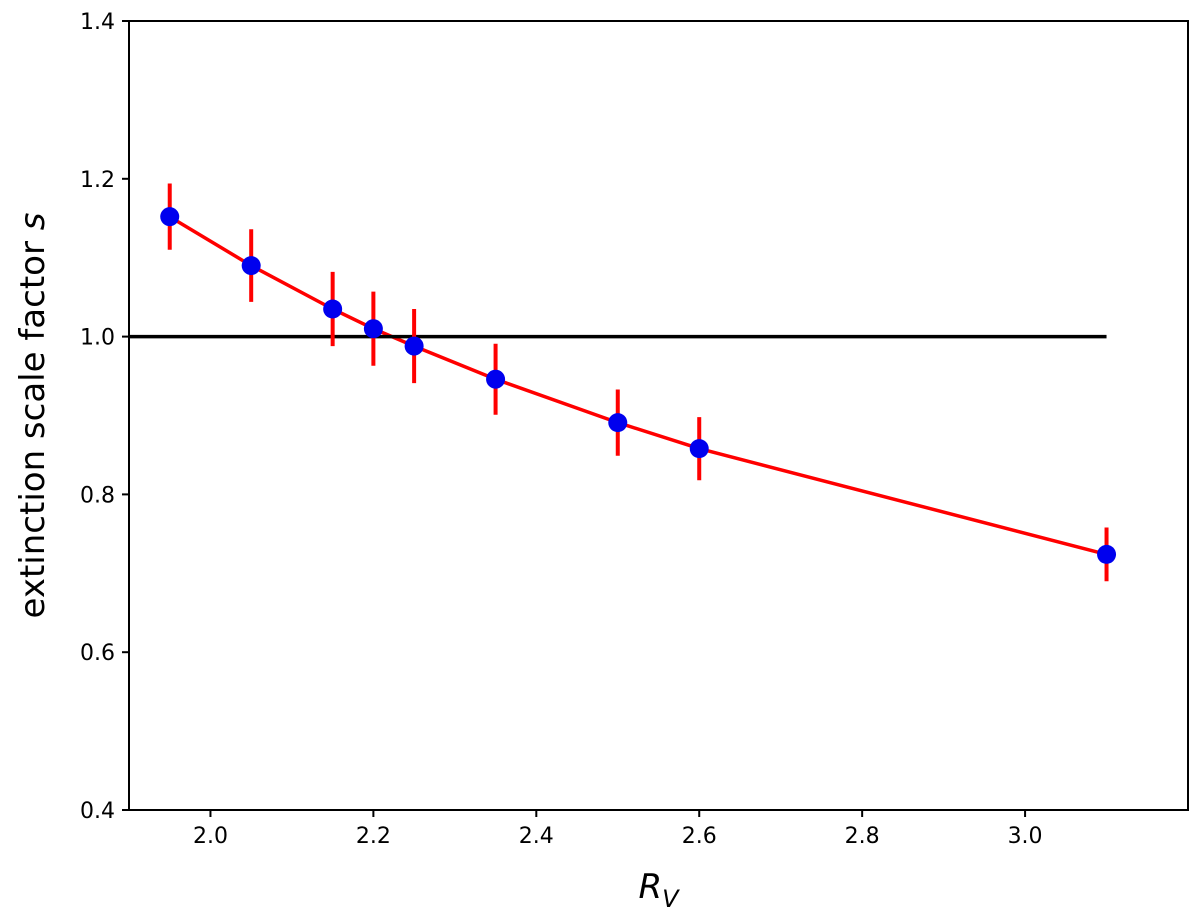 The height and width of the screenshot is (914, 1200). Describe the element at coordinates (97, 495) in the screenshot. I see `y-tick-label: 0.8` at that location.